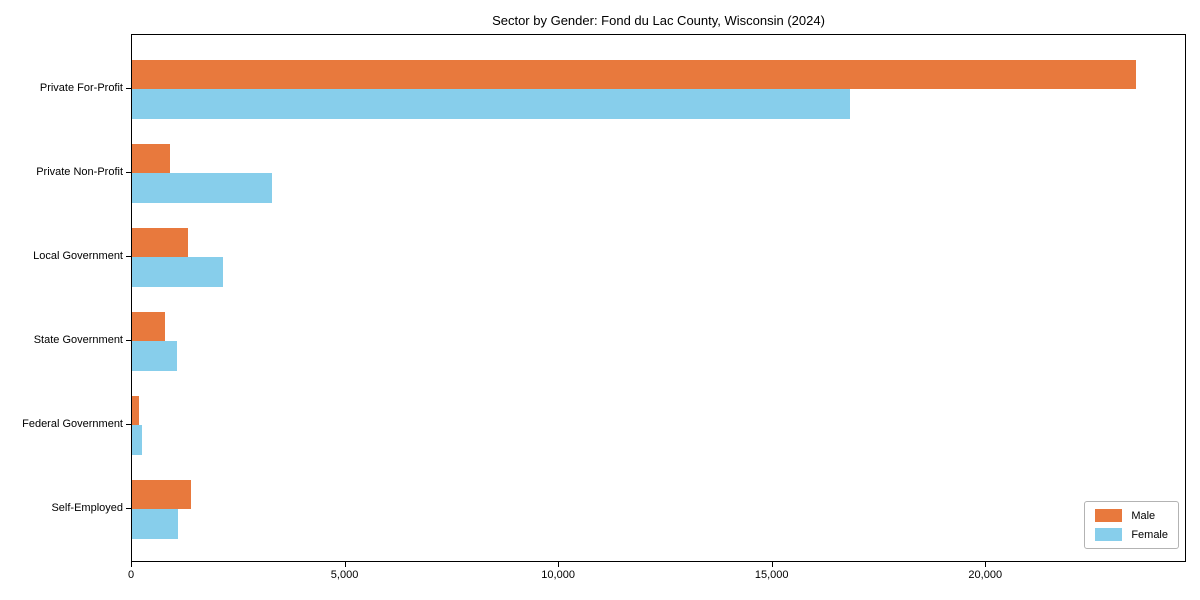  What do you see at coordinates (154, 356) in the screenshot?
I see `bar-female-state-government` at bounding box center [154, 356].